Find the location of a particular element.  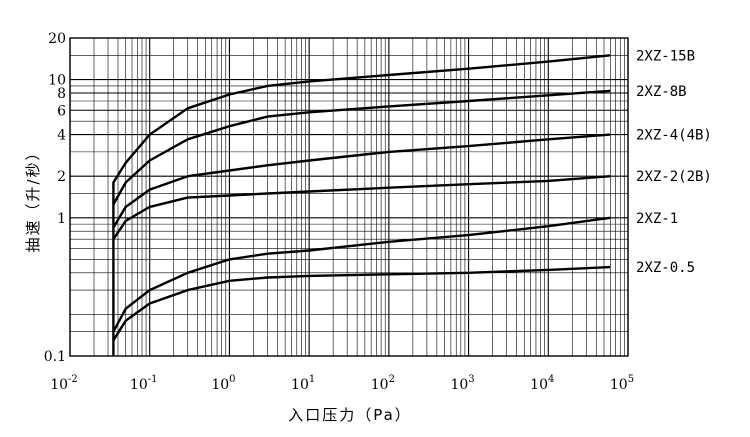

x-tick-labels: 10⁻² 10⁻¹ 10⁰ 10¹ 10² 10³ 10⁴ 10⁵ is located at coordinates (342, 383).